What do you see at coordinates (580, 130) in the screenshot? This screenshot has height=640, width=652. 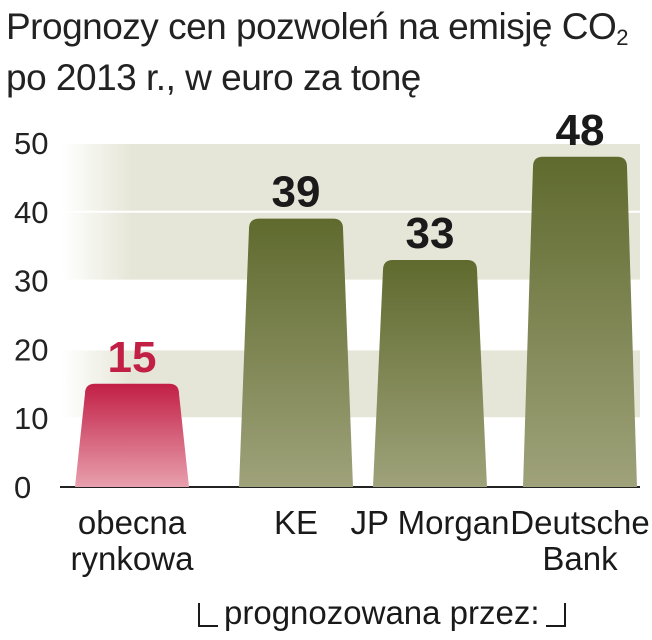 I see `bar-value-label: 48` at bounding box center [580, 130].